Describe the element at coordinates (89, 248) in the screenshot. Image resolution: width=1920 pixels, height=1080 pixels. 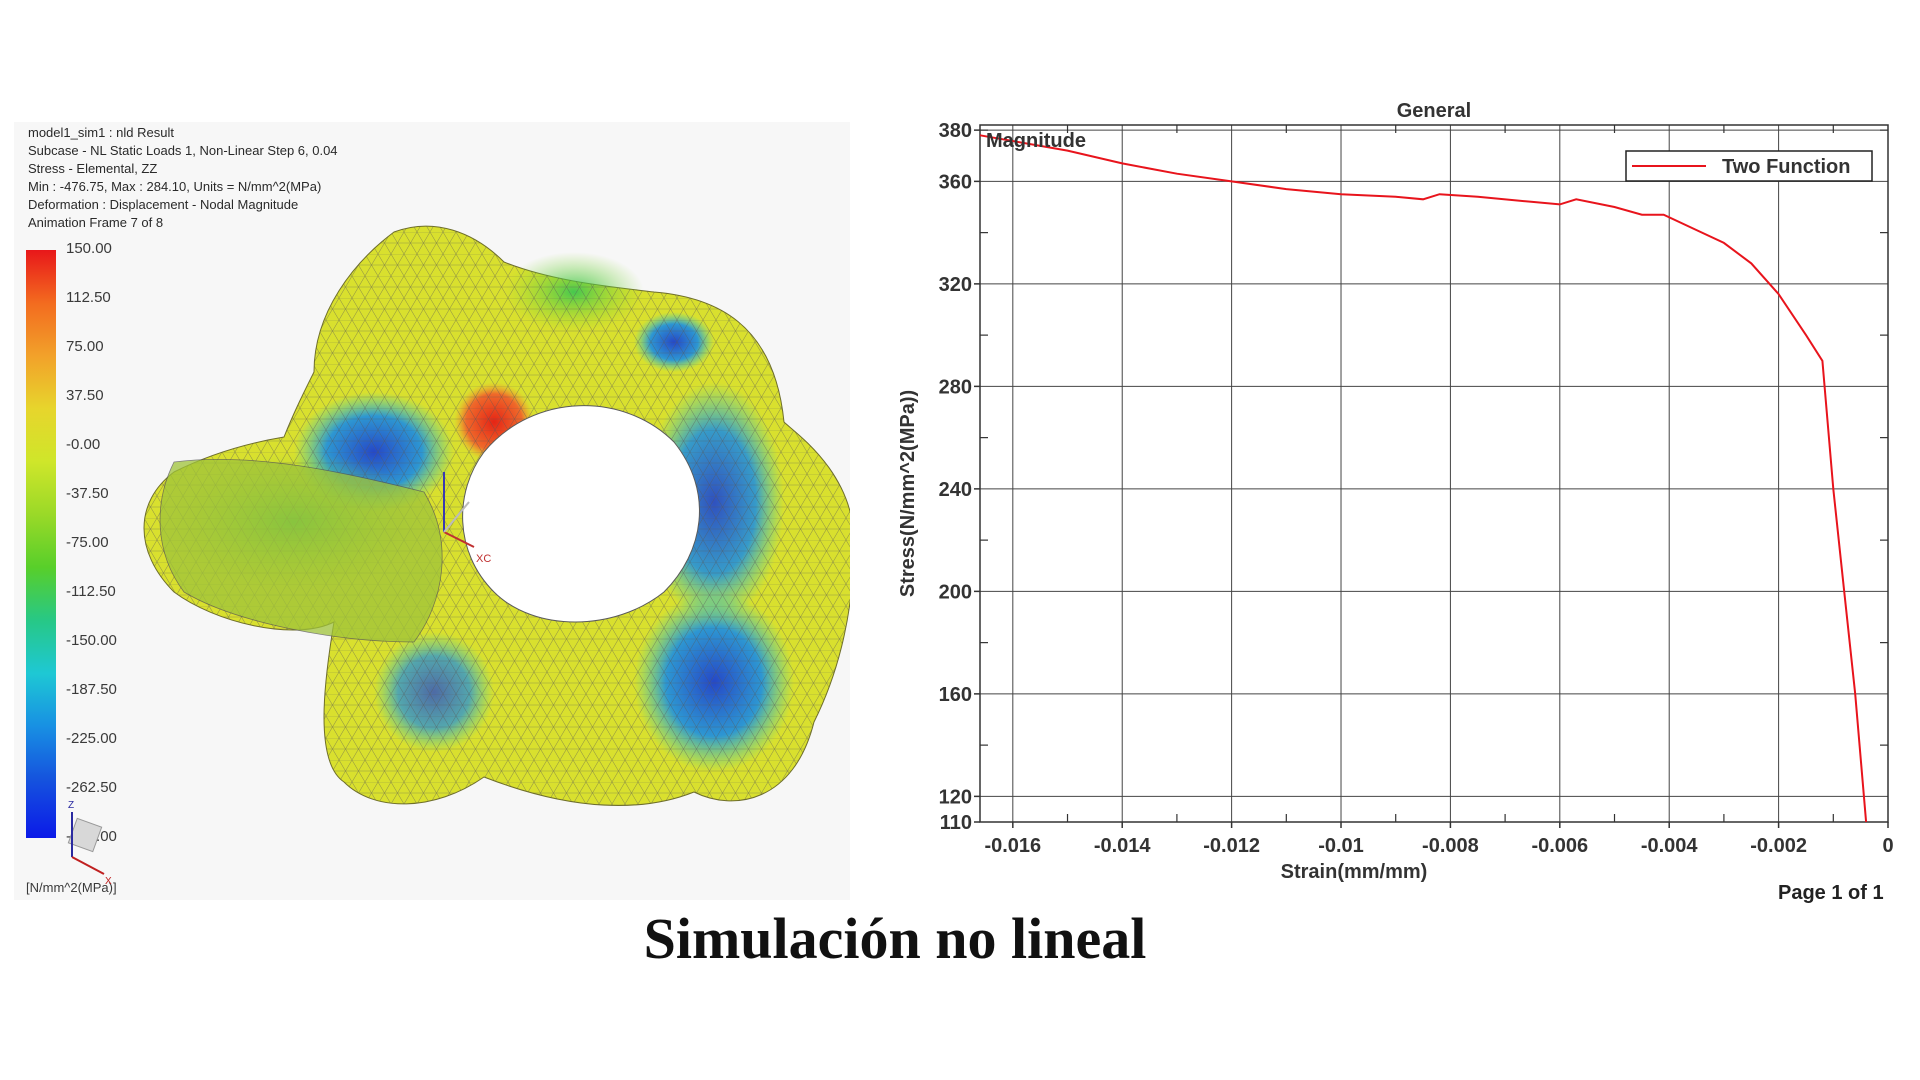
I see `colorbar-label: 150.00` at that location.